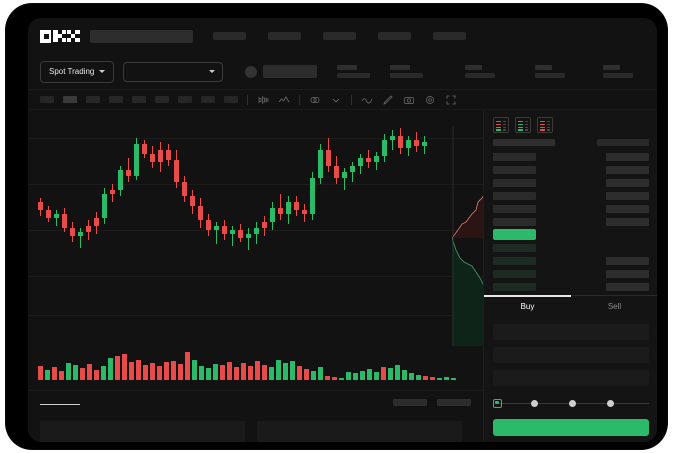  I want to click on indicators-icon, so click(284, 100).